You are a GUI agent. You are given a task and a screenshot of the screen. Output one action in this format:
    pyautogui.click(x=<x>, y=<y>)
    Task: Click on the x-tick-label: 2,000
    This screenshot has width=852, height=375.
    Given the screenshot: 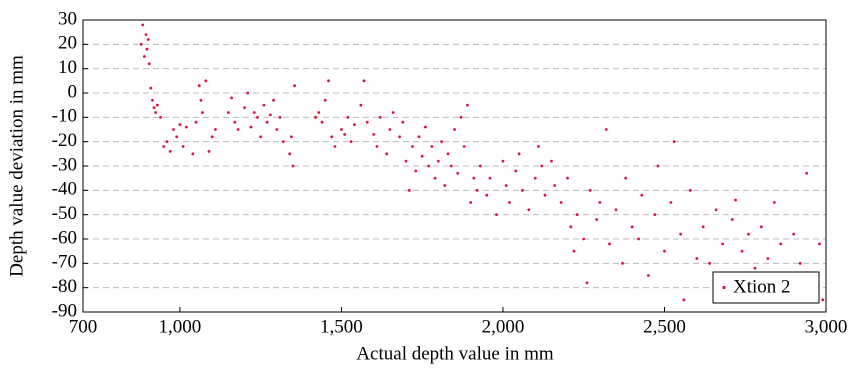 What is the action you would take?
    pyautogui.click(x=503, y=326)
    